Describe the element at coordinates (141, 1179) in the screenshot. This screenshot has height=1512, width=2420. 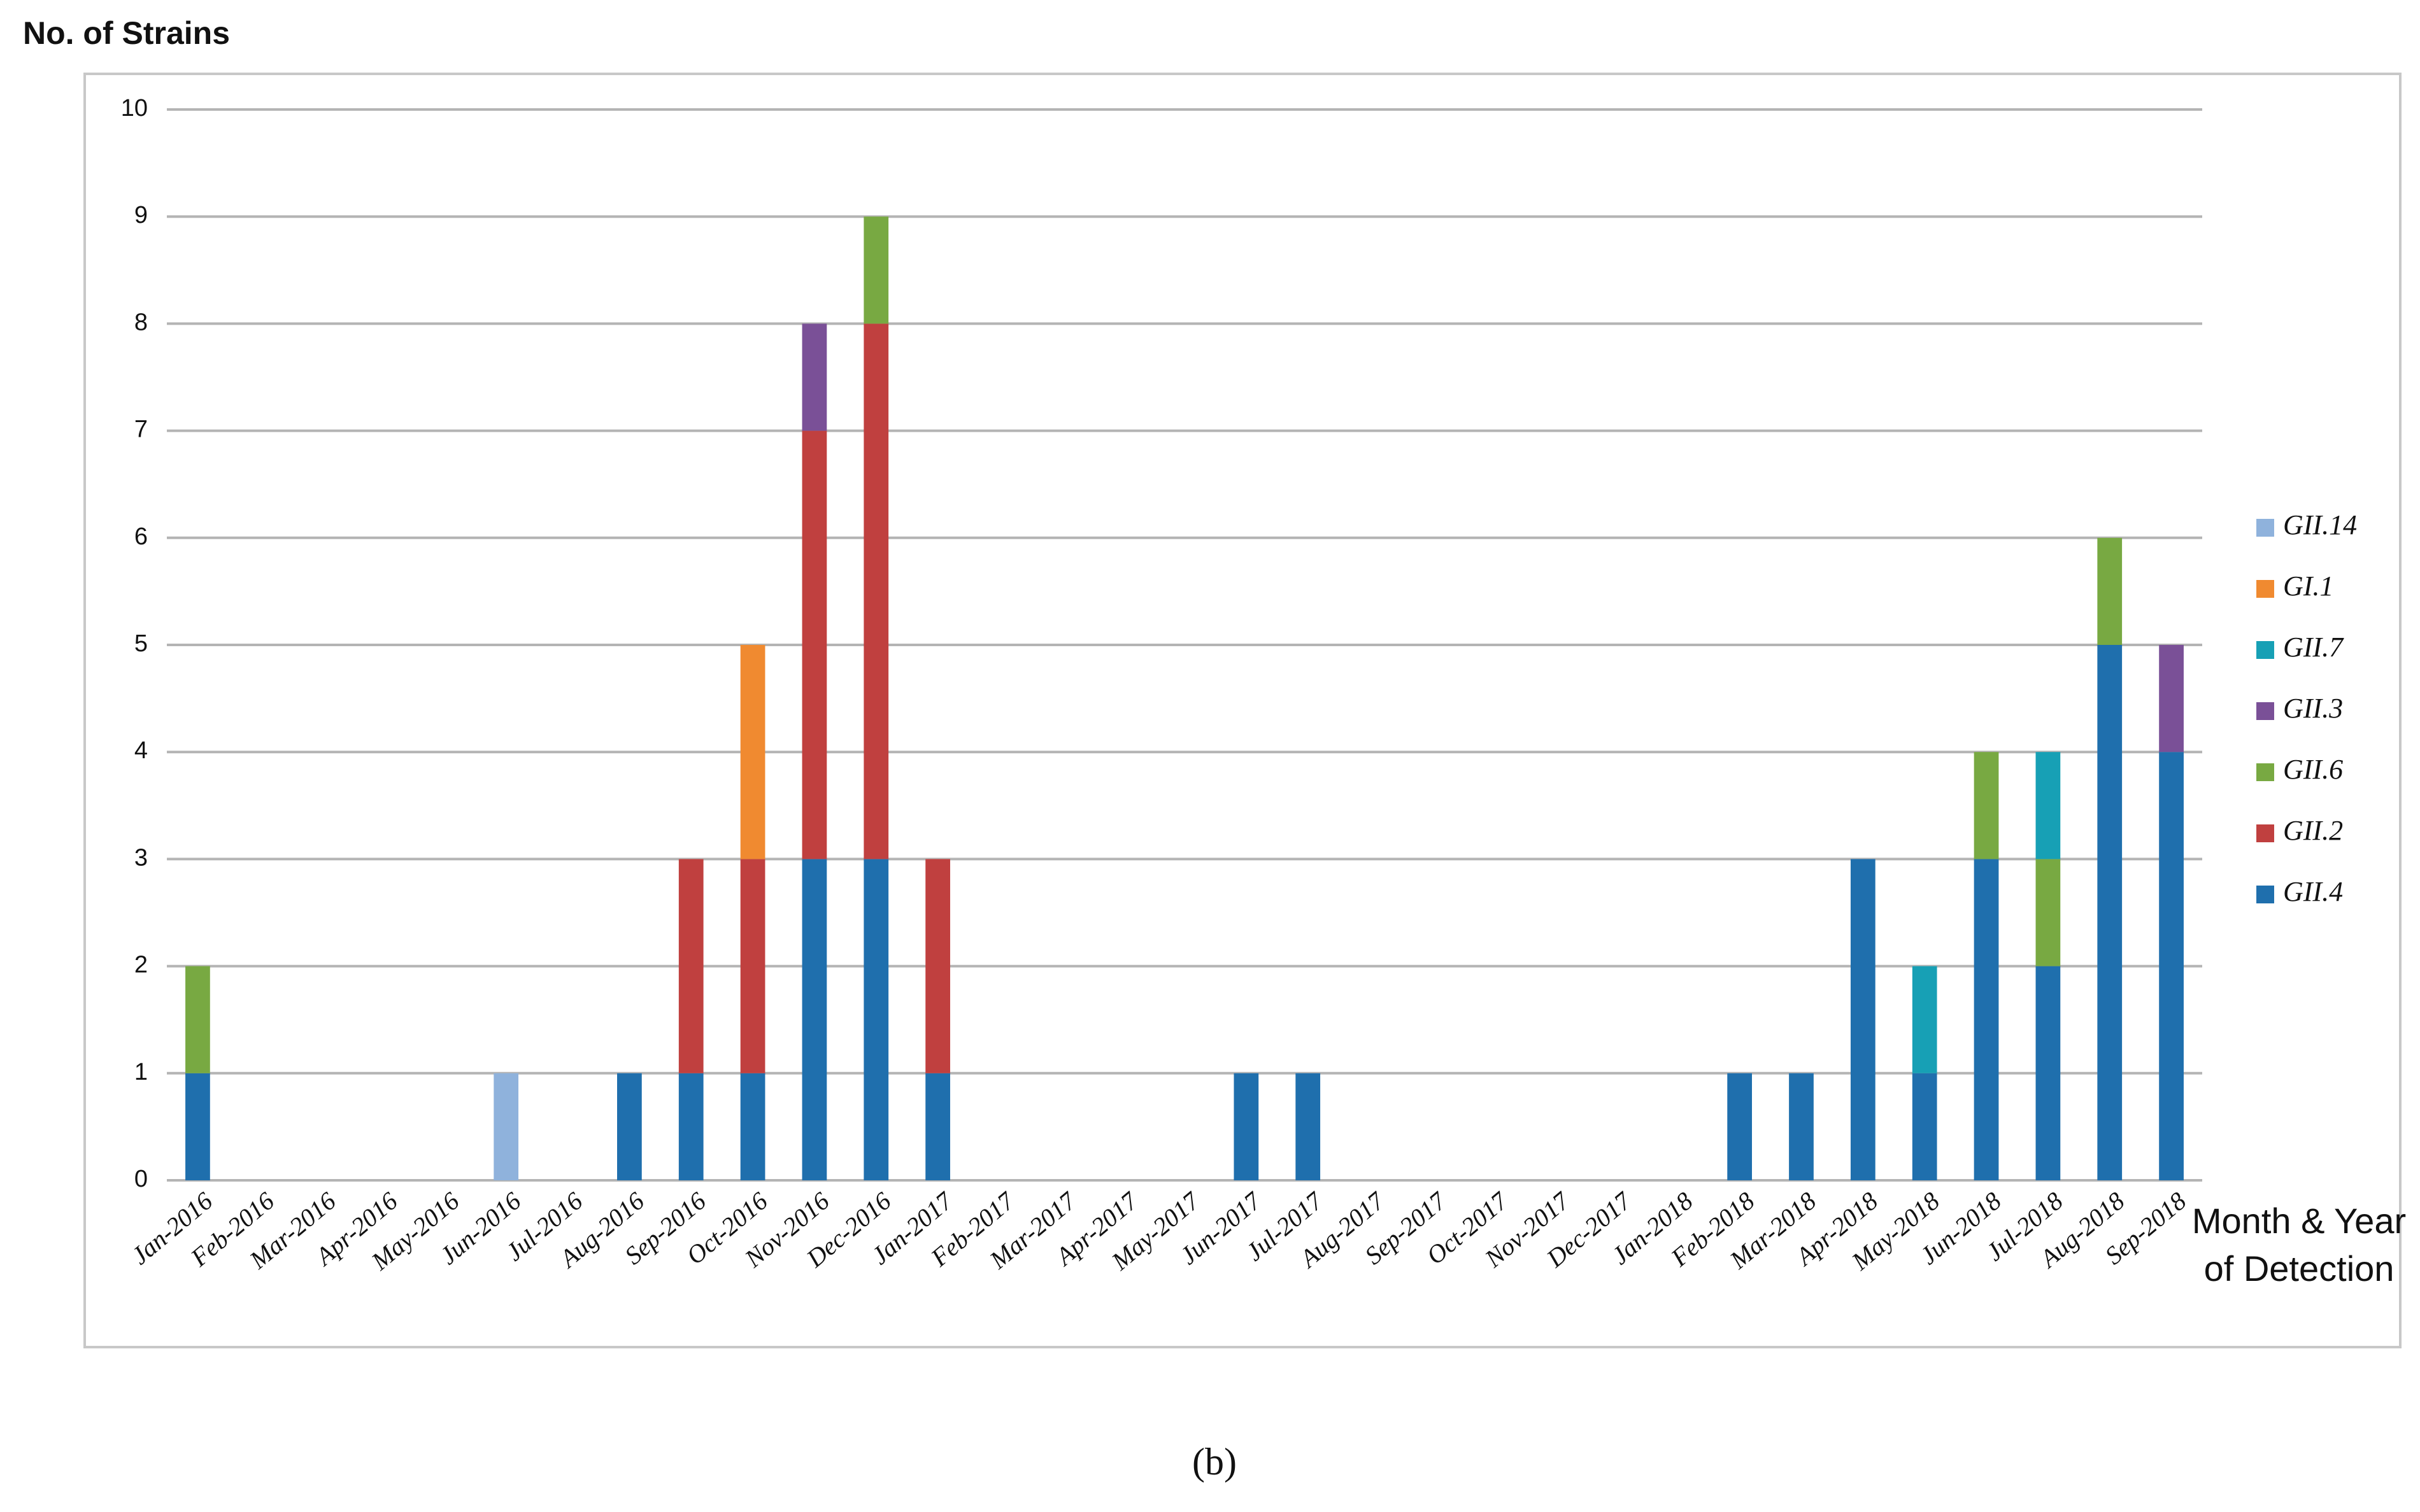
I see `y-tick-label: 0` at that location.